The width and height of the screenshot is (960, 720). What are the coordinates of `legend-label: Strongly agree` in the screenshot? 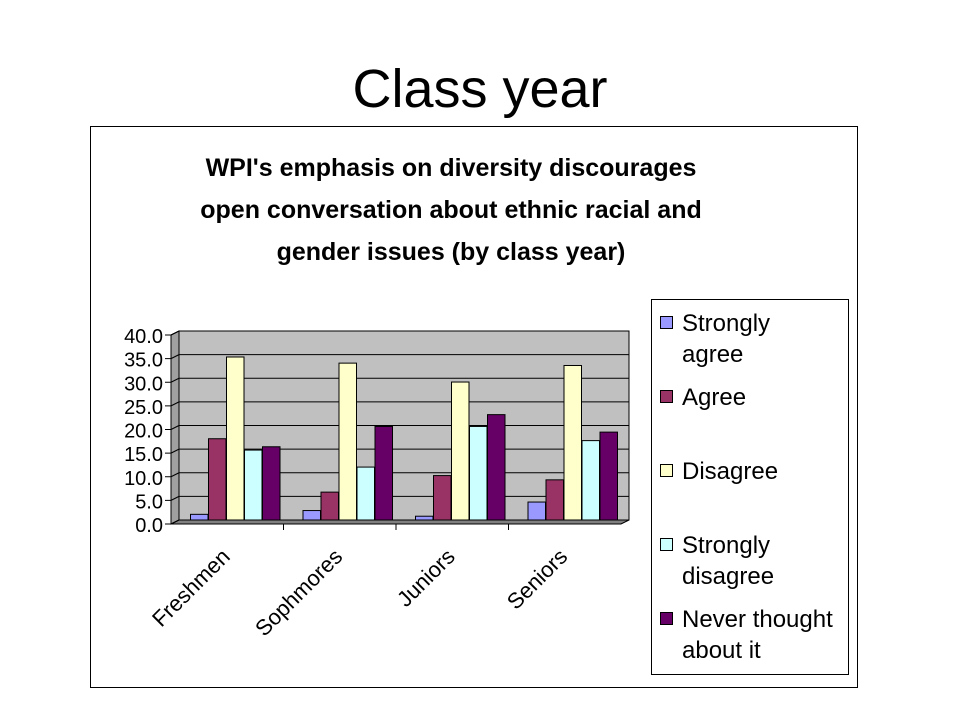 It's located at (767, 339).